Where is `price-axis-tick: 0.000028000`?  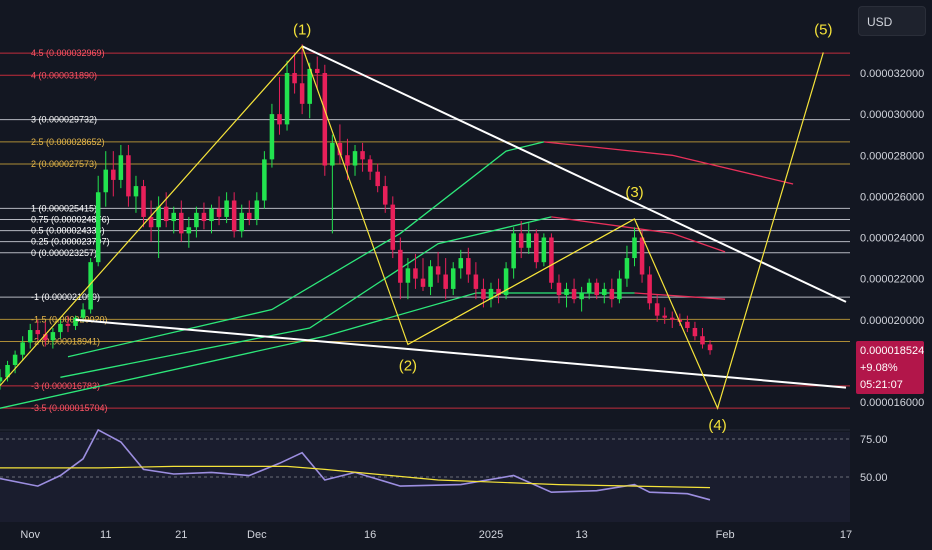
price-axis-tick: 0.000028000 is located at coordinates (892, 156).